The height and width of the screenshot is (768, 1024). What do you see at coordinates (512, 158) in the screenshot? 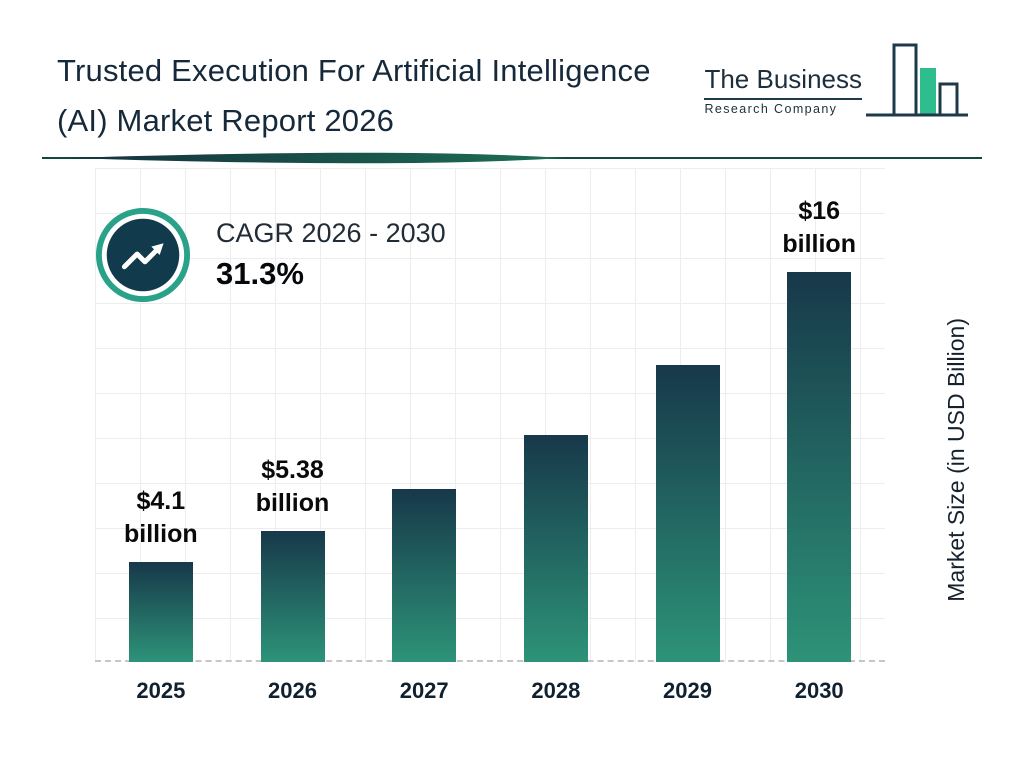
I see `title-divider` at bounding box center [512, 158].